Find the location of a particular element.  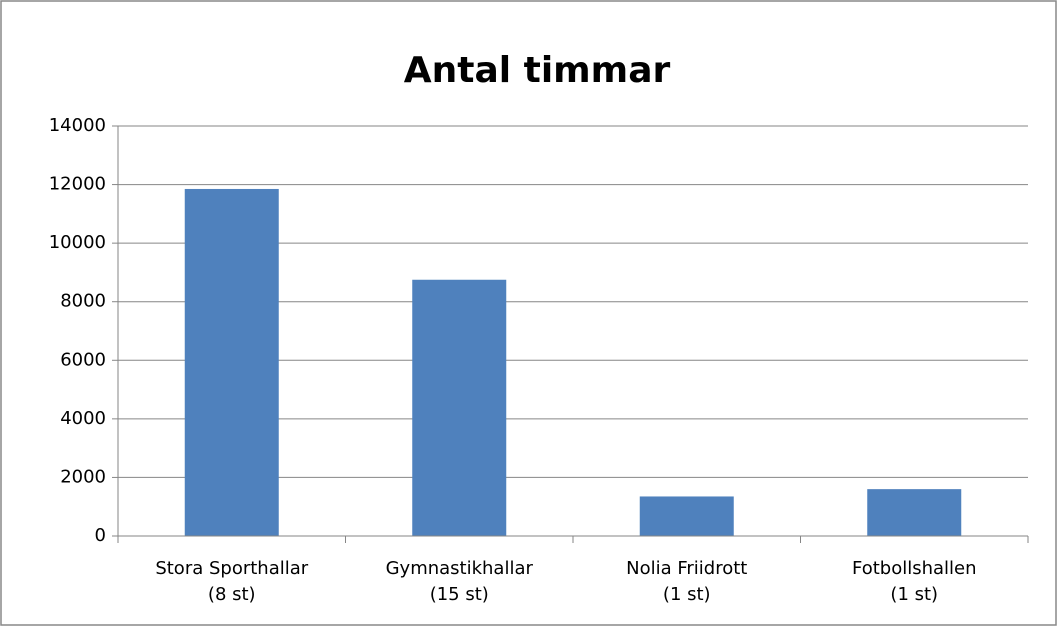

x-tick-label: Stora Sporthallar (8 st) is located at coordinates (232, 581).